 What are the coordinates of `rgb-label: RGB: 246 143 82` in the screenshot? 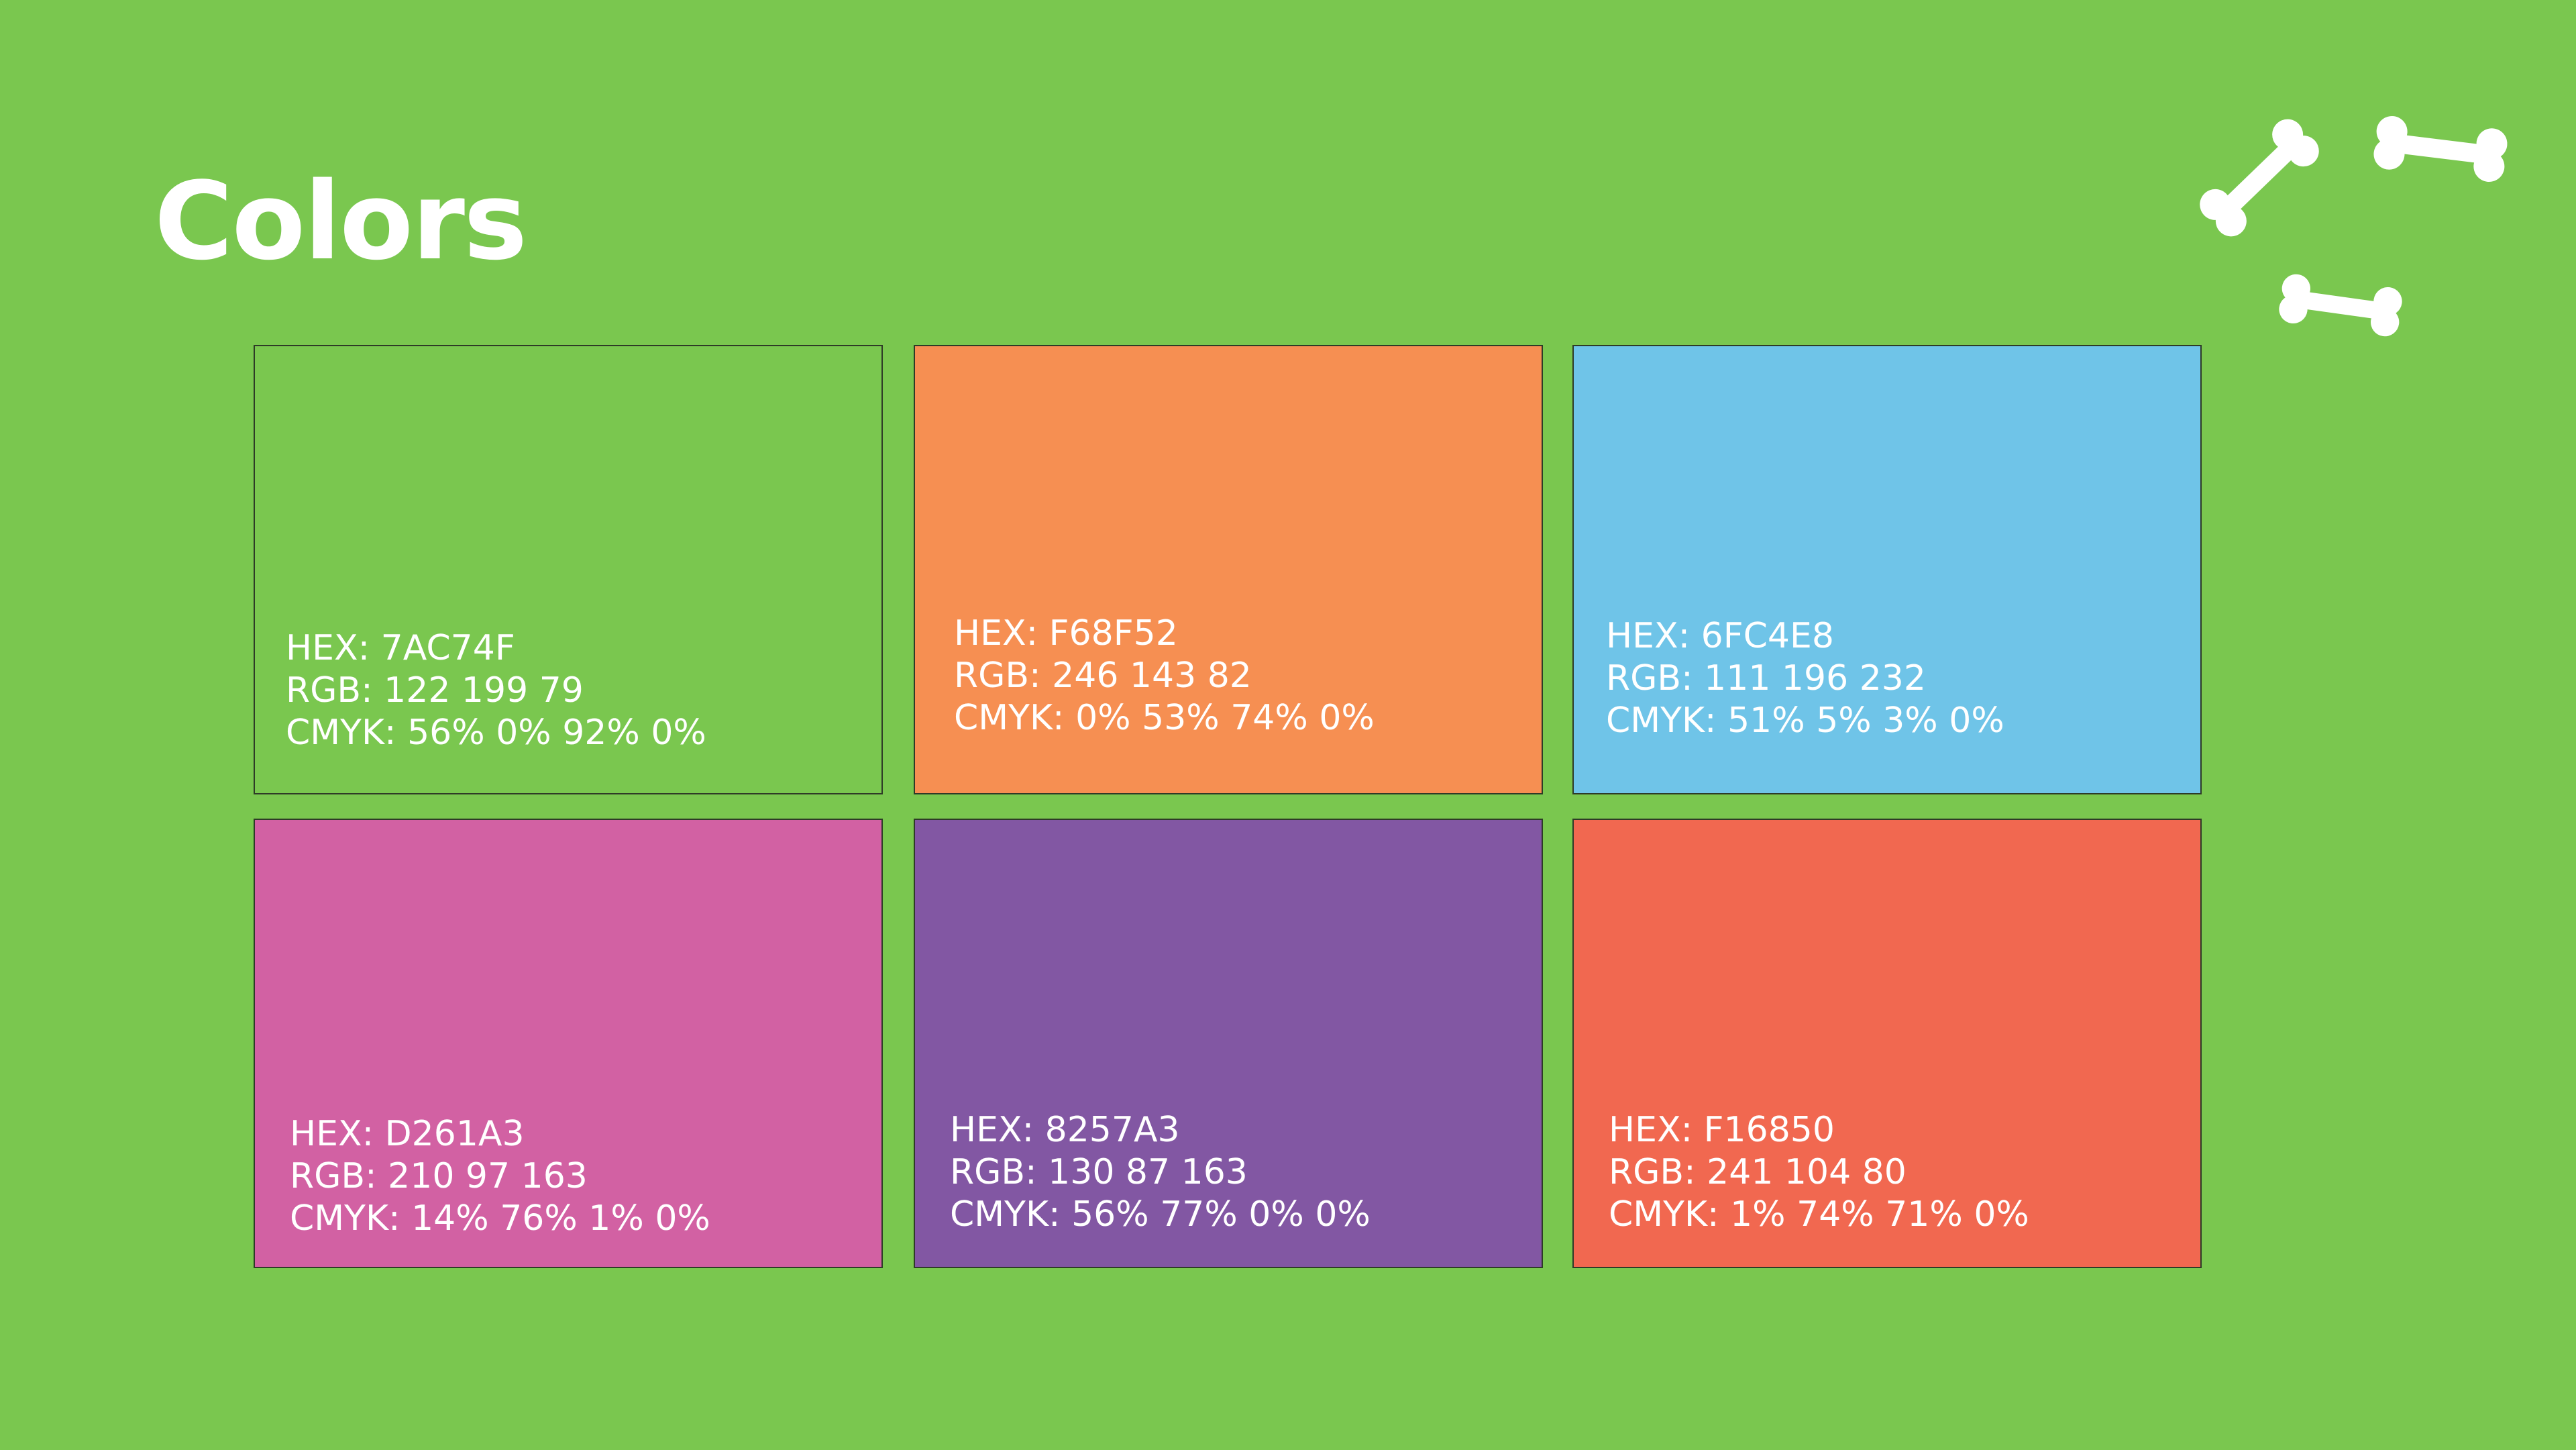 It's located at (1103, 676).